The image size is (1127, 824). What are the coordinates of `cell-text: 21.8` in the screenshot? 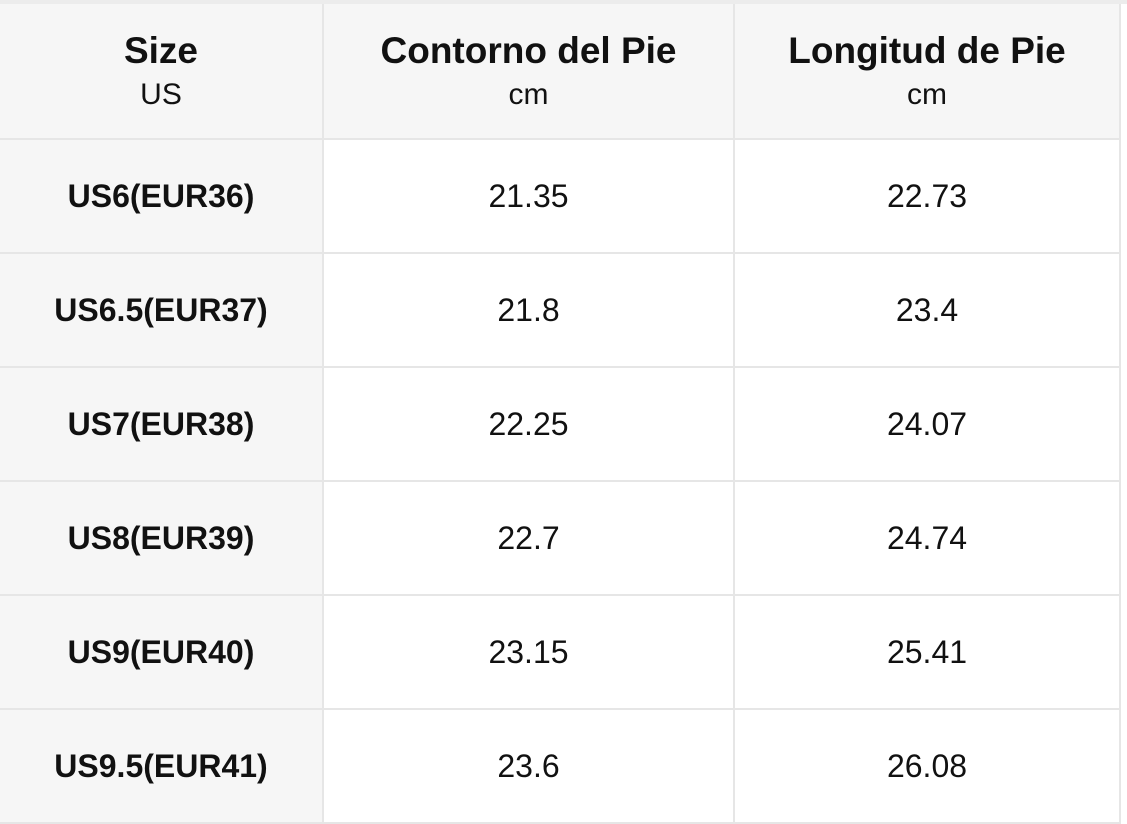 It's located at (528, 309).